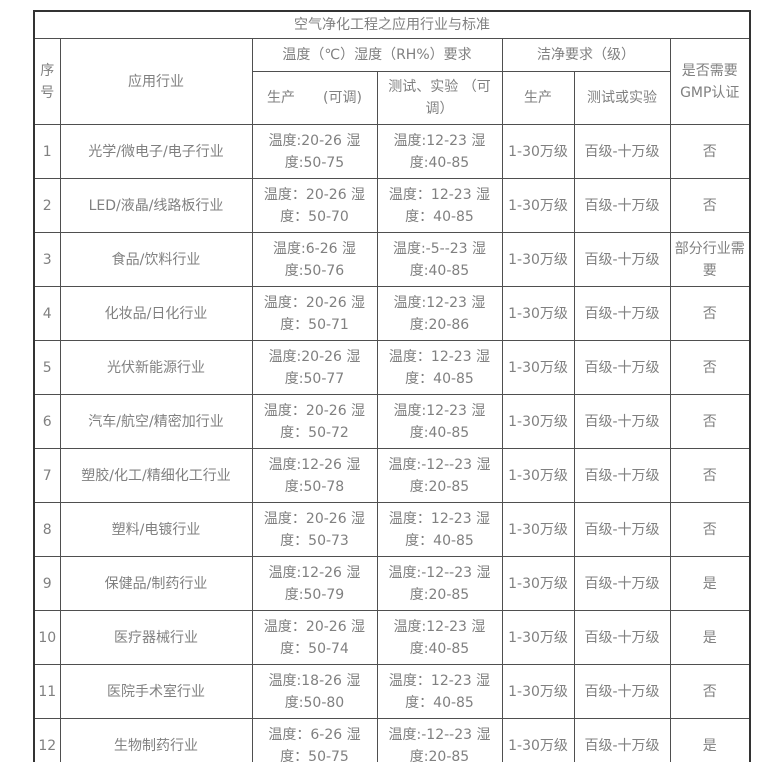  Describe the element at coordinates (314, 151) in the screenshot. I see `cell-prod-temp-humidity: 温度:20-26 湿度:50-75` at that location.